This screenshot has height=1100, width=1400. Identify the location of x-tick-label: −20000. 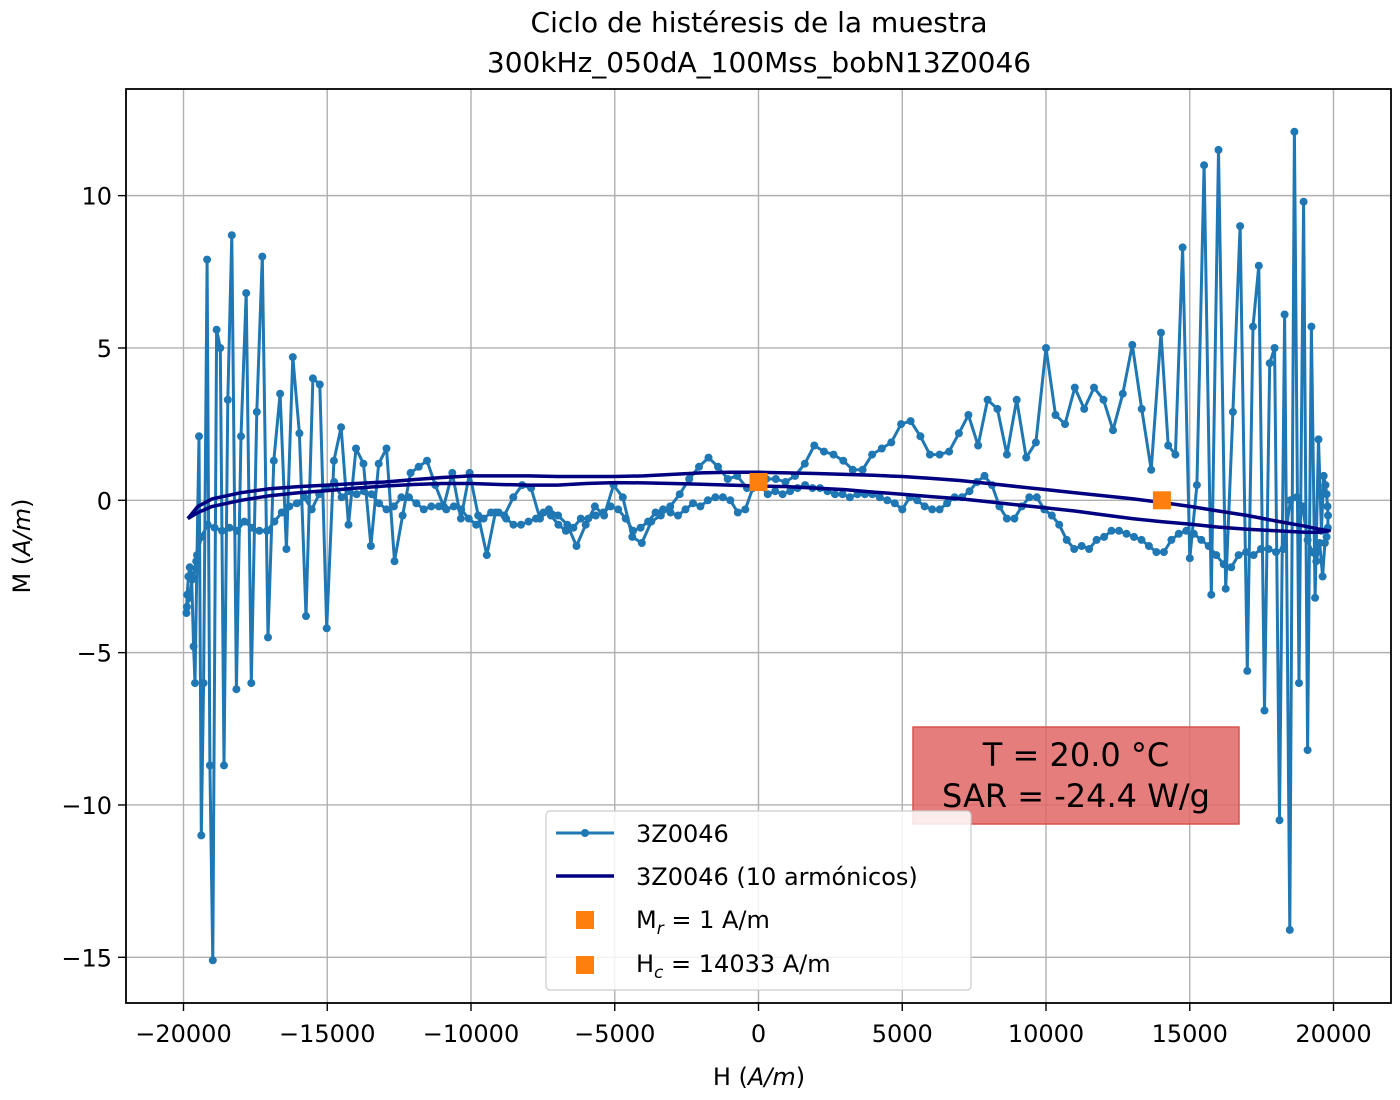
(183, 1034).